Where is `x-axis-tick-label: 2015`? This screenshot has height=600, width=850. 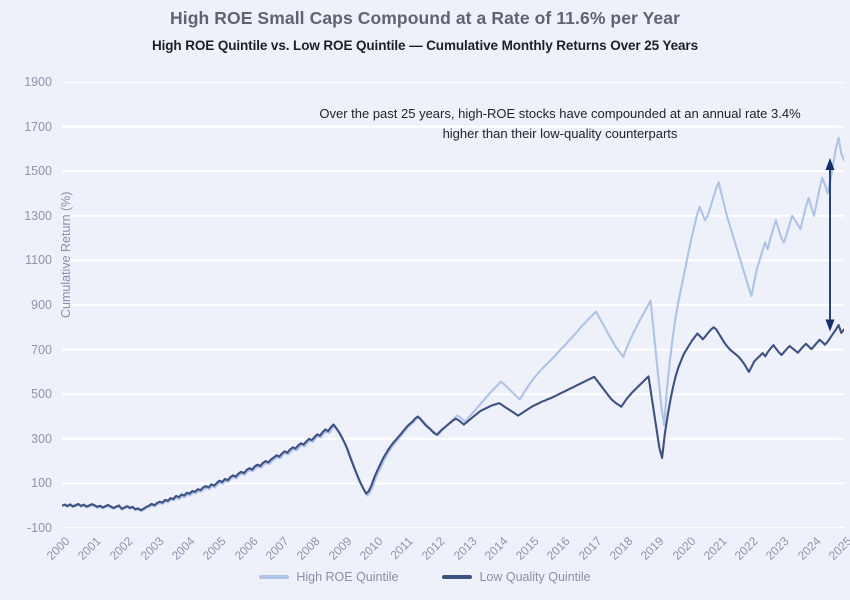 x-axis-tick-label: 2015 is located at coordinates (527, 548).